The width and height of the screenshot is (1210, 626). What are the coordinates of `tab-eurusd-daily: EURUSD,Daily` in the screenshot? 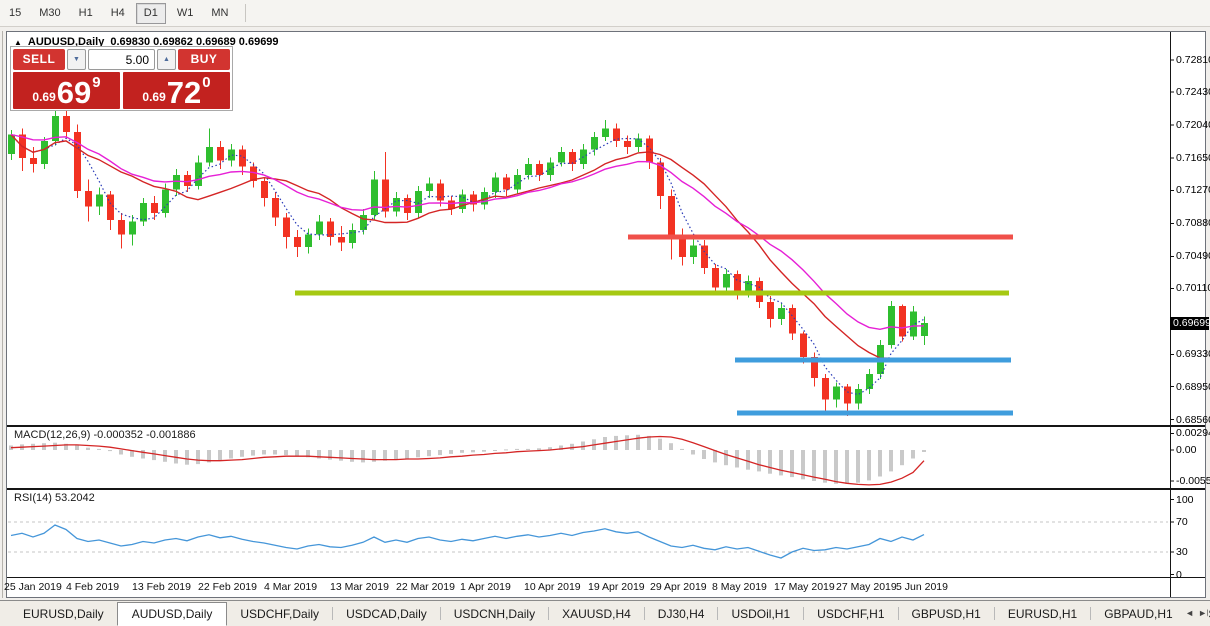 It's located at (63, 613).